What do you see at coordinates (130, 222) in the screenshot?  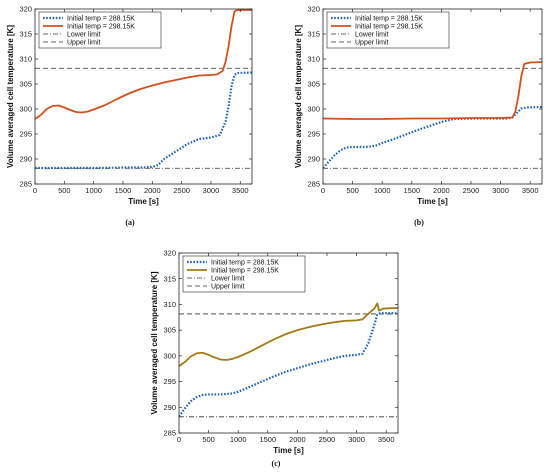 I see `panel-caption: (a)` at bounding box center [130, 222].